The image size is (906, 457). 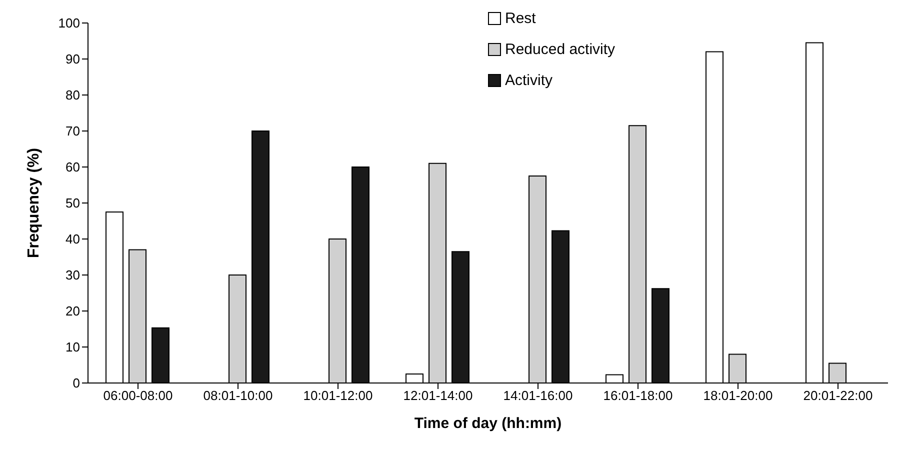 What do you see at coordinates (638, 396) in the screenshot?
I see `x-tick-label: 16:01-18:00` at bounding box center [638, 396].